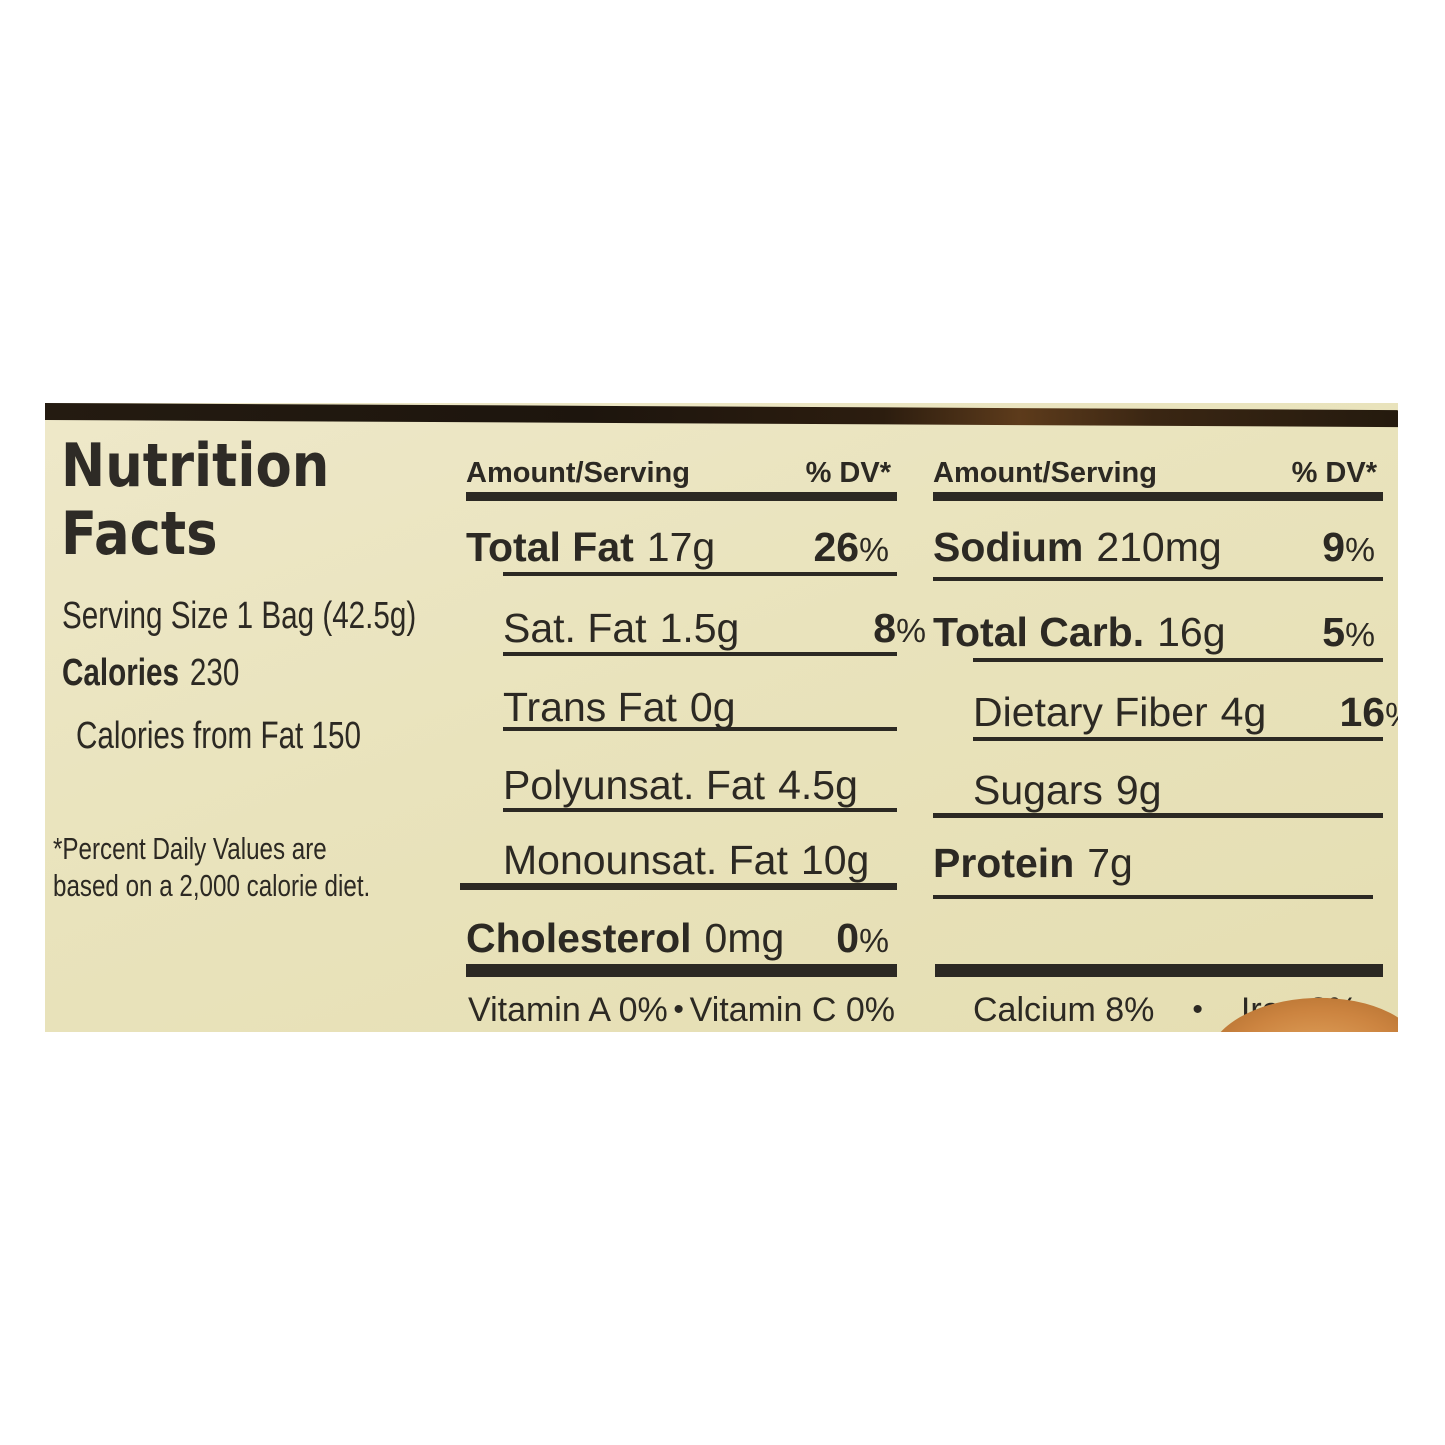 Image resolution: width=1445 pixels, height=1445 pixels. Describe the element at coordinates (120, 673) in the screenshot. I see `calories-label: Calories` at that location.